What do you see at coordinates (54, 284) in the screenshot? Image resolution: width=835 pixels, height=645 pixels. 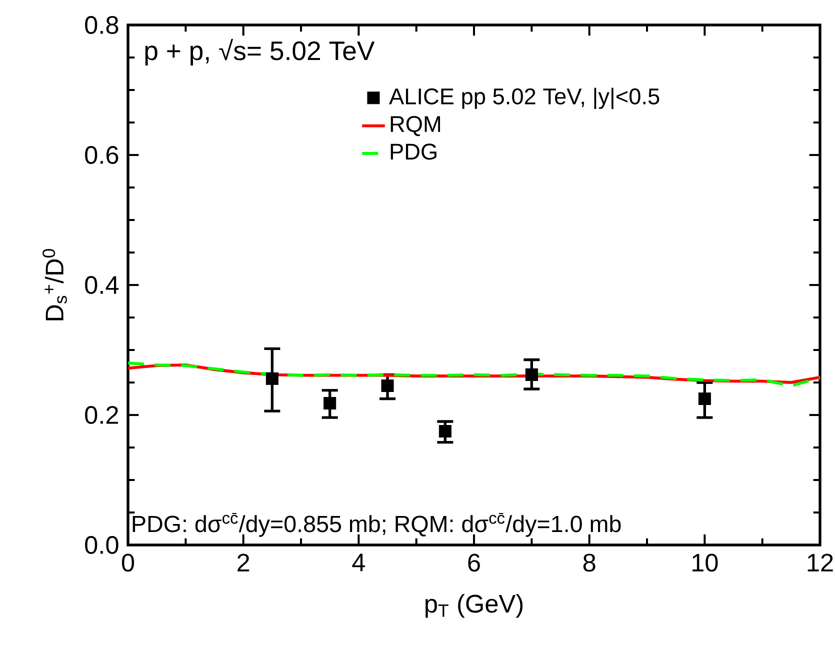 I see `y-axis-title: D$_{s}$$^{+}$/D$^{0}$` at bounding box center [54, 284].